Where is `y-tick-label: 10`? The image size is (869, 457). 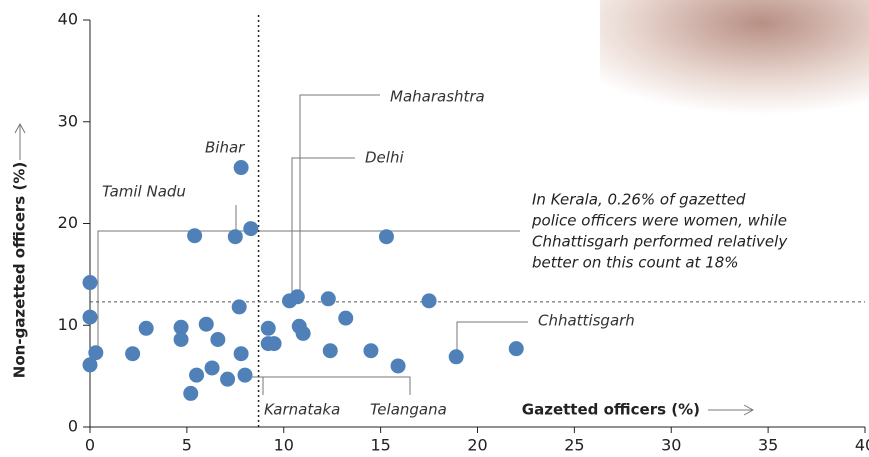 y-tick-label: 10 is located at coordinates (68, 324).